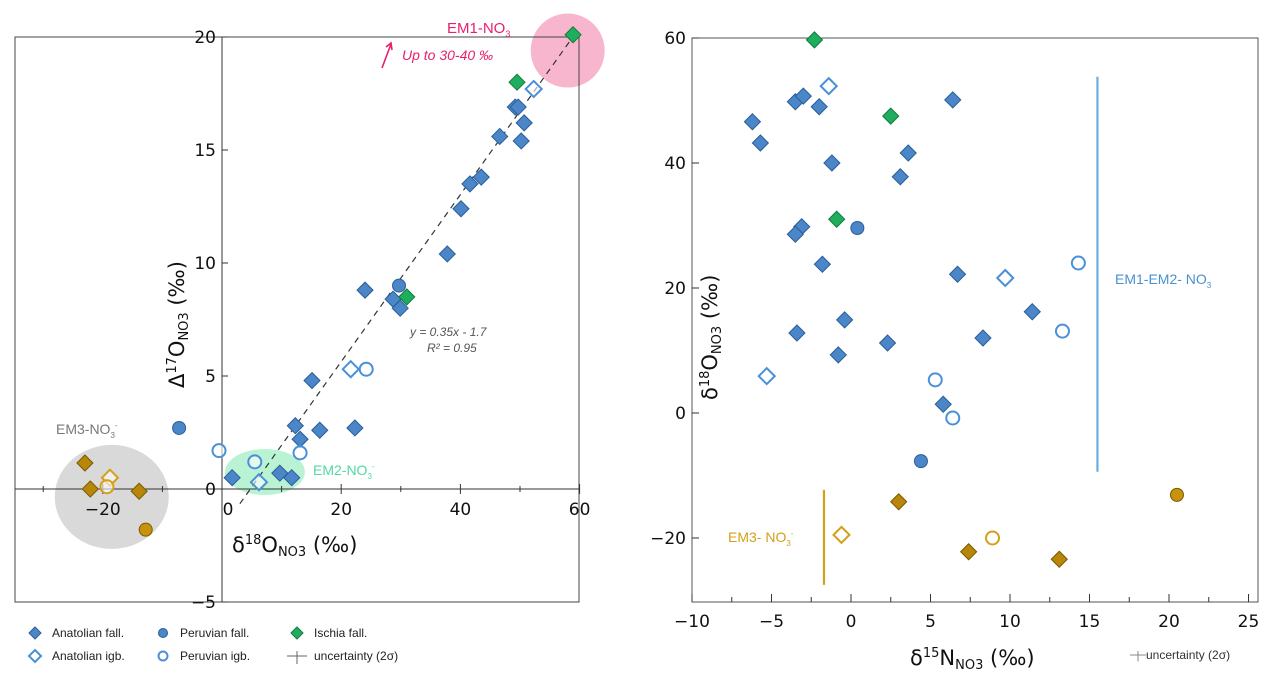  I want to click on y-tick-label: 5, so click(210, 377).